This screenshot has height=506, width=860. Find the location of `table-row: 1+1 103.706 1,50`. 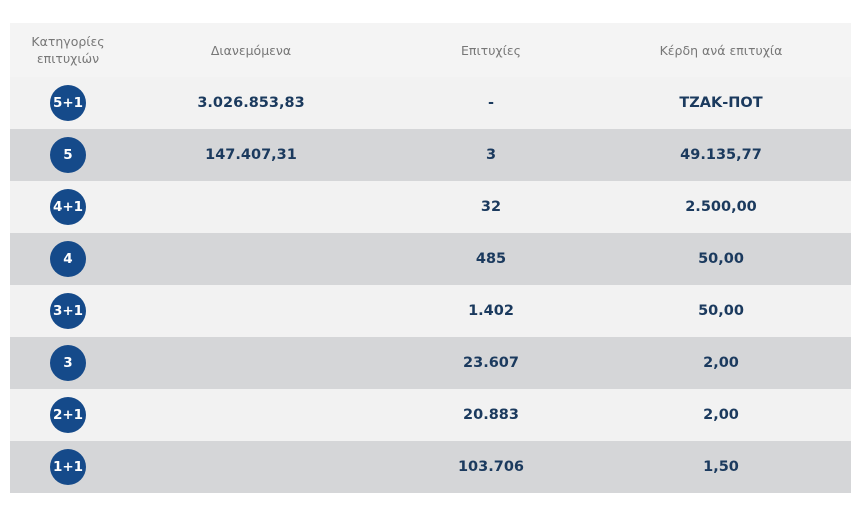

table-row: 1+1 103.706 1,50 is located at coordinates (430, 467).